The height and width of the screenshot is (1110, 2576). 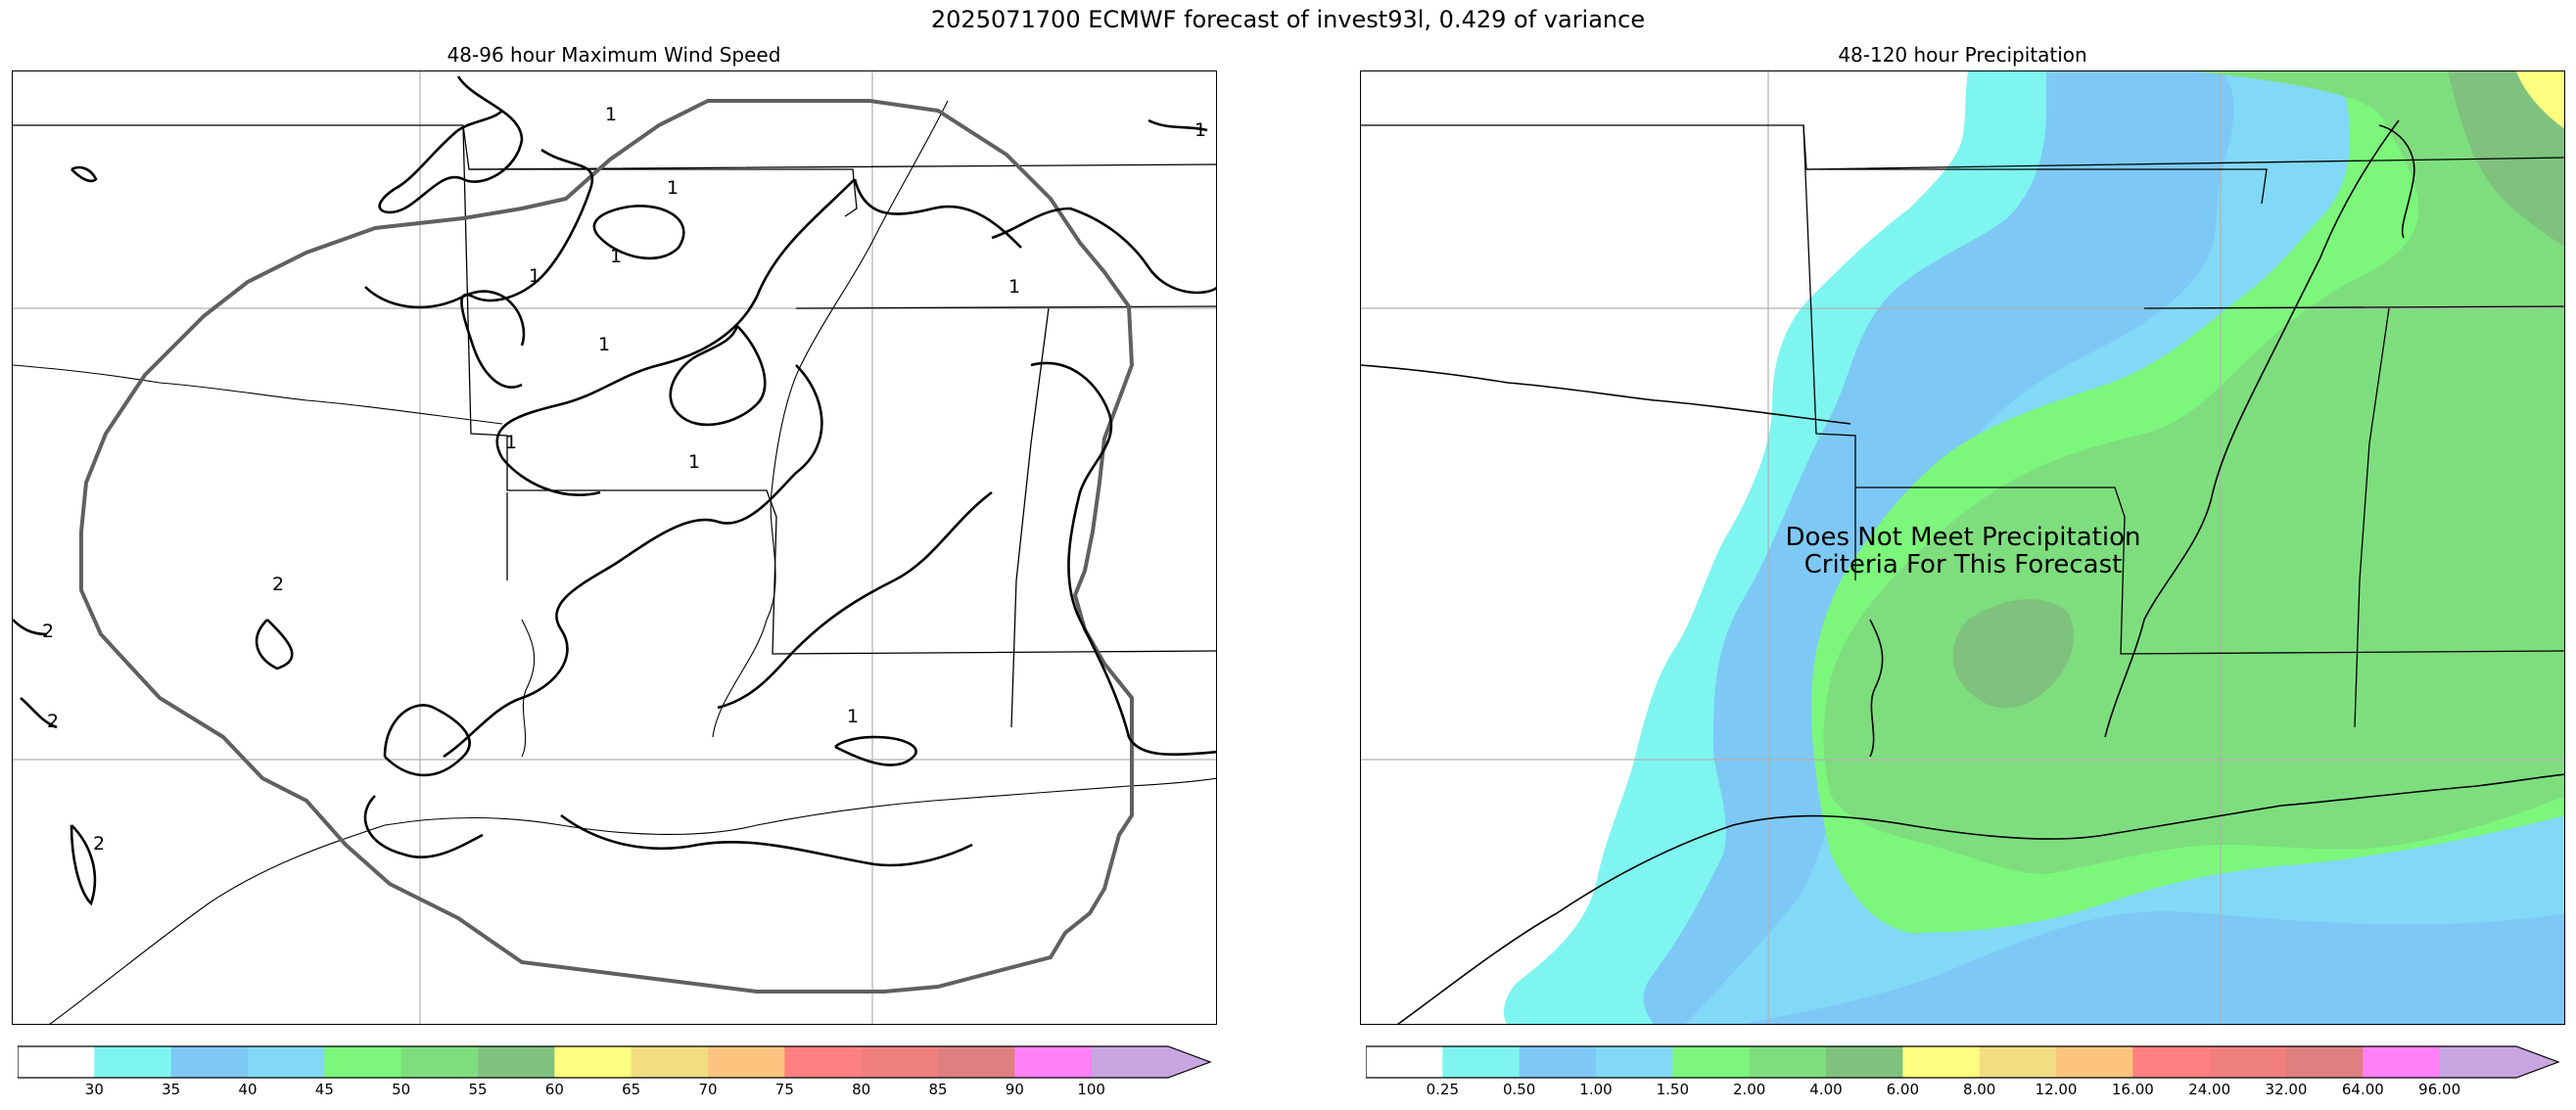 I want to click on wind-colorbar-tick-label: 30, so click(x=94, y=1089).